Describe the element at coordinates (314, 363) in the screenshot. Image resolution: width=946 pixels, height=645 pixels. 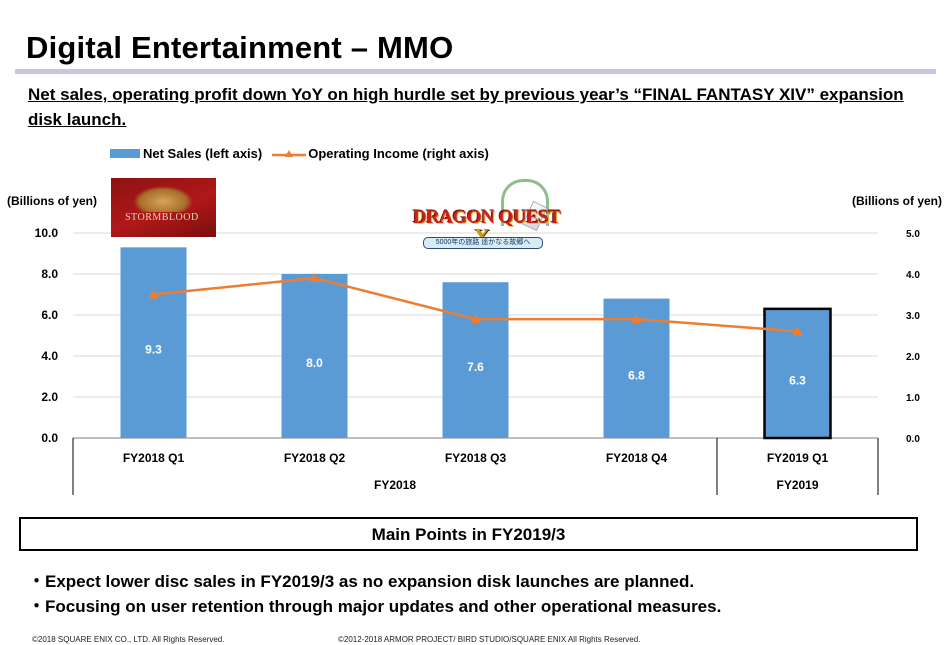
I see `bar-data-label: 8.0` at that location.